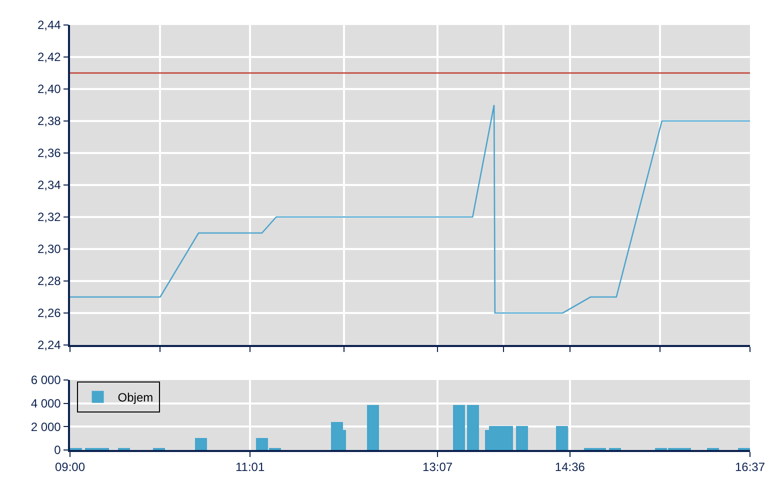 This screenshot has width=780, height=490. Describe the element at coordinates (49, 313) in the screenshot. I see `y-tick-label: 2,26` at that location.